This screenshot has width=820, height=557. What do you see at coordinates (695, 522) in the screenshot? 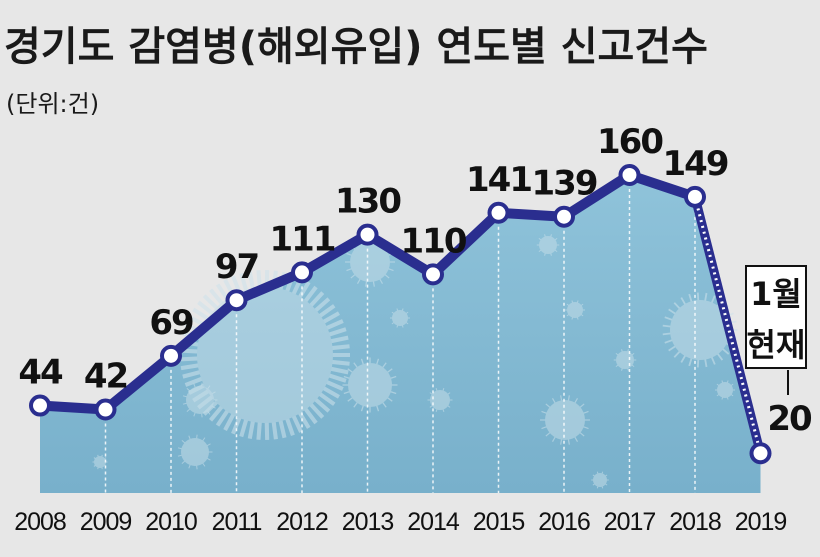
I see `x-tick-label: 2018` at bounding box center [695, 522].